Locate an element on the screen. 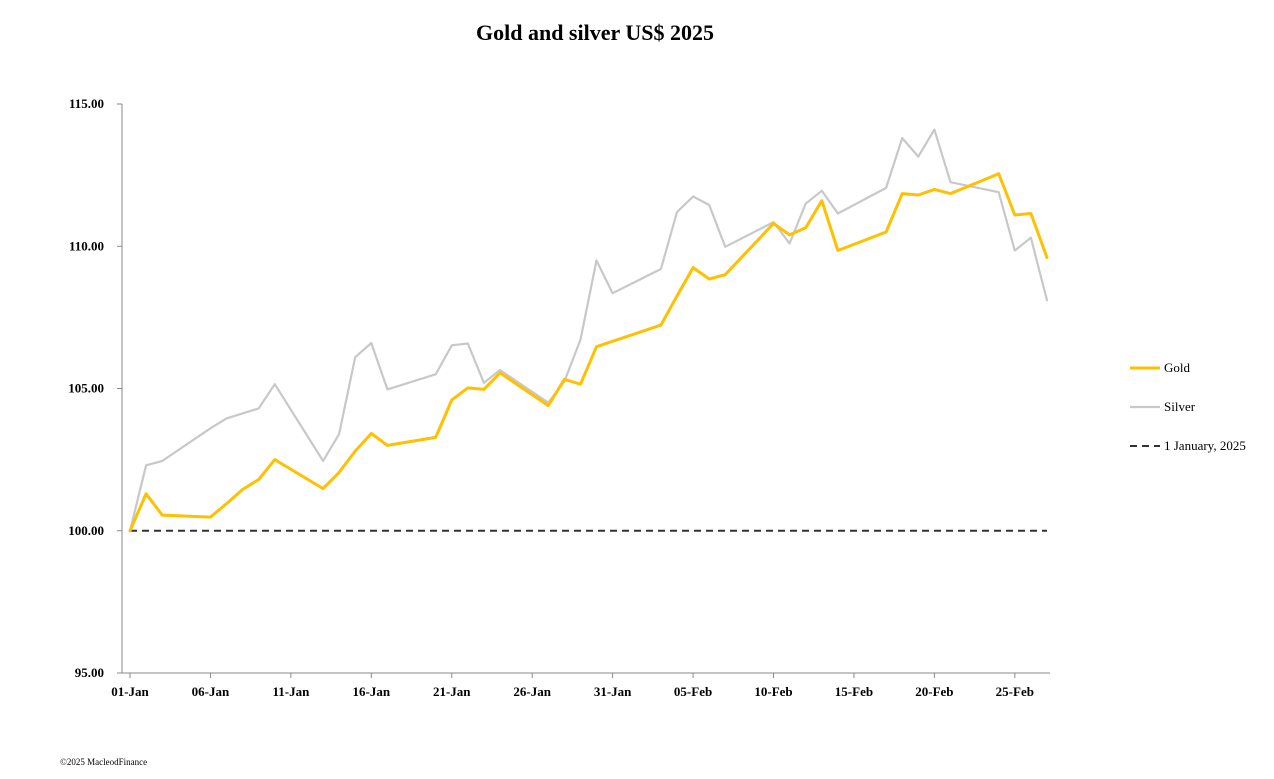 The height and width of the screenshot is (779, 1274). x-tick-label: 10-Feb is located at coordinates (773, 691).